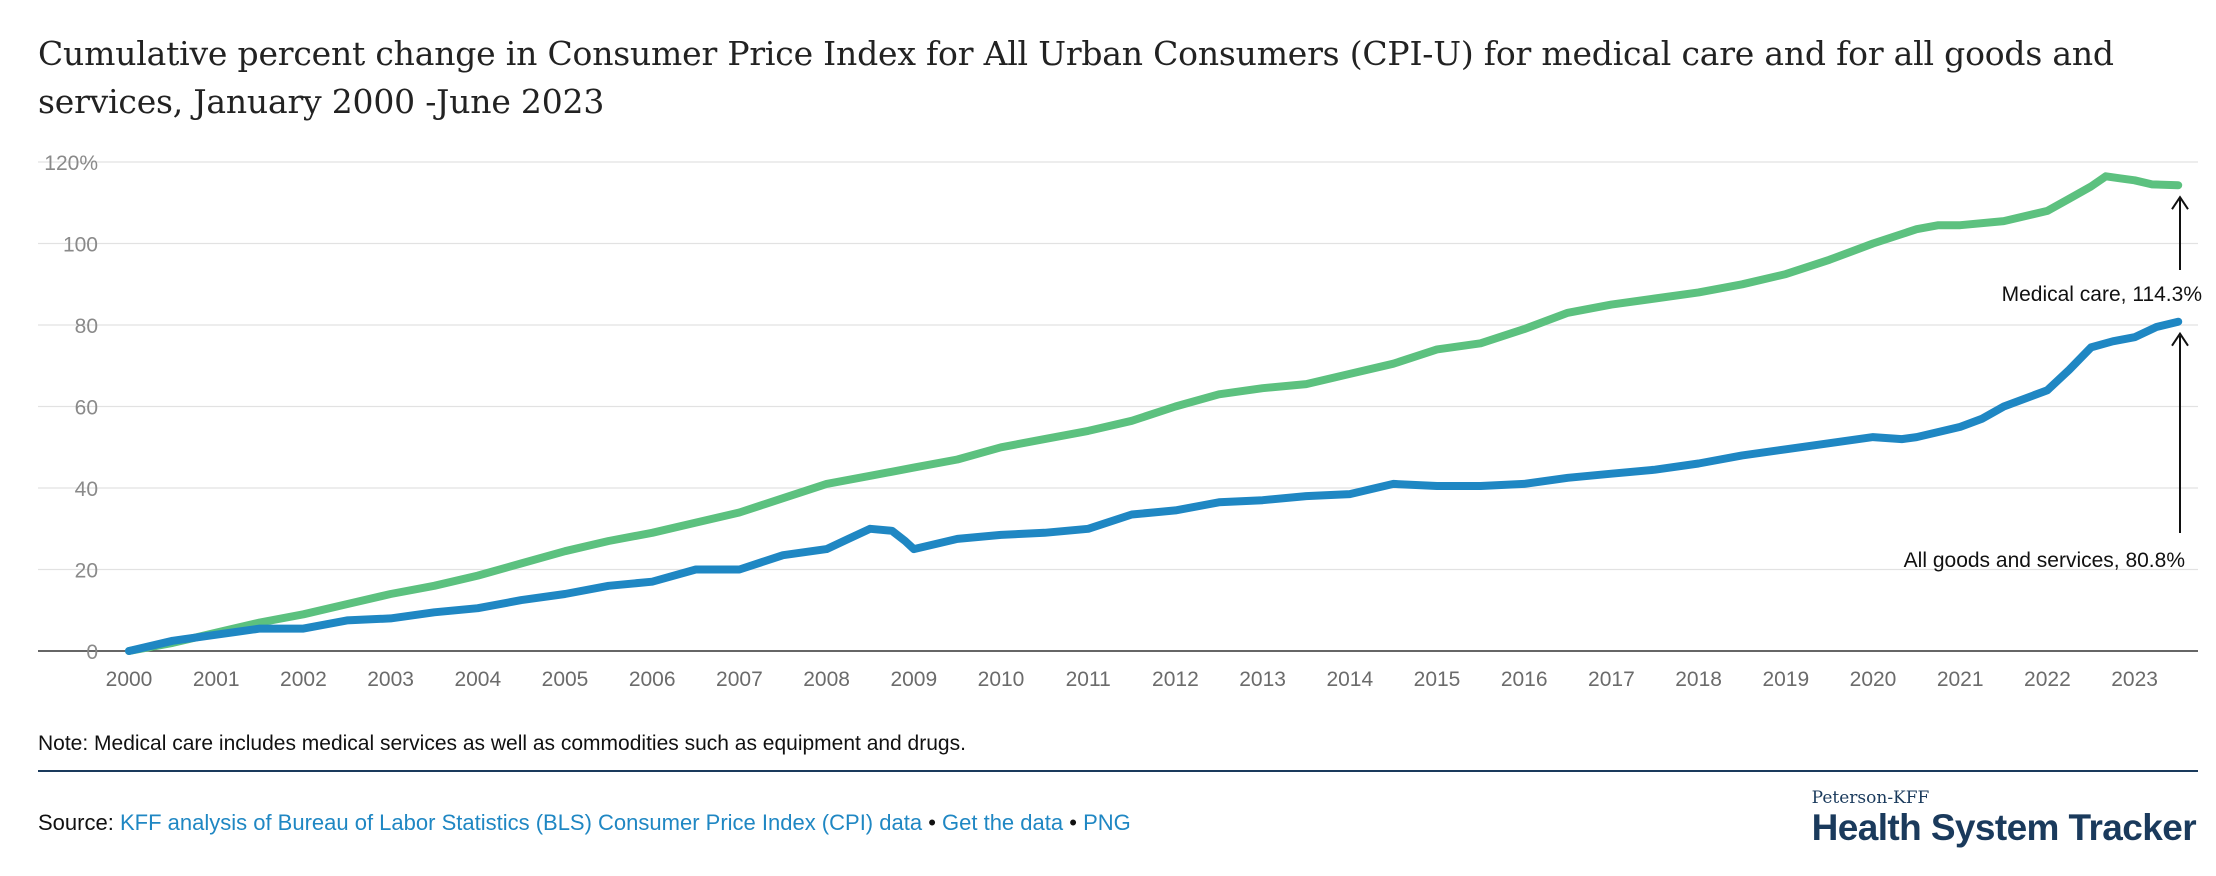 The image size is (2216, 876). I want to click on brand-main: Health System Tracker, so click(2004, 827).